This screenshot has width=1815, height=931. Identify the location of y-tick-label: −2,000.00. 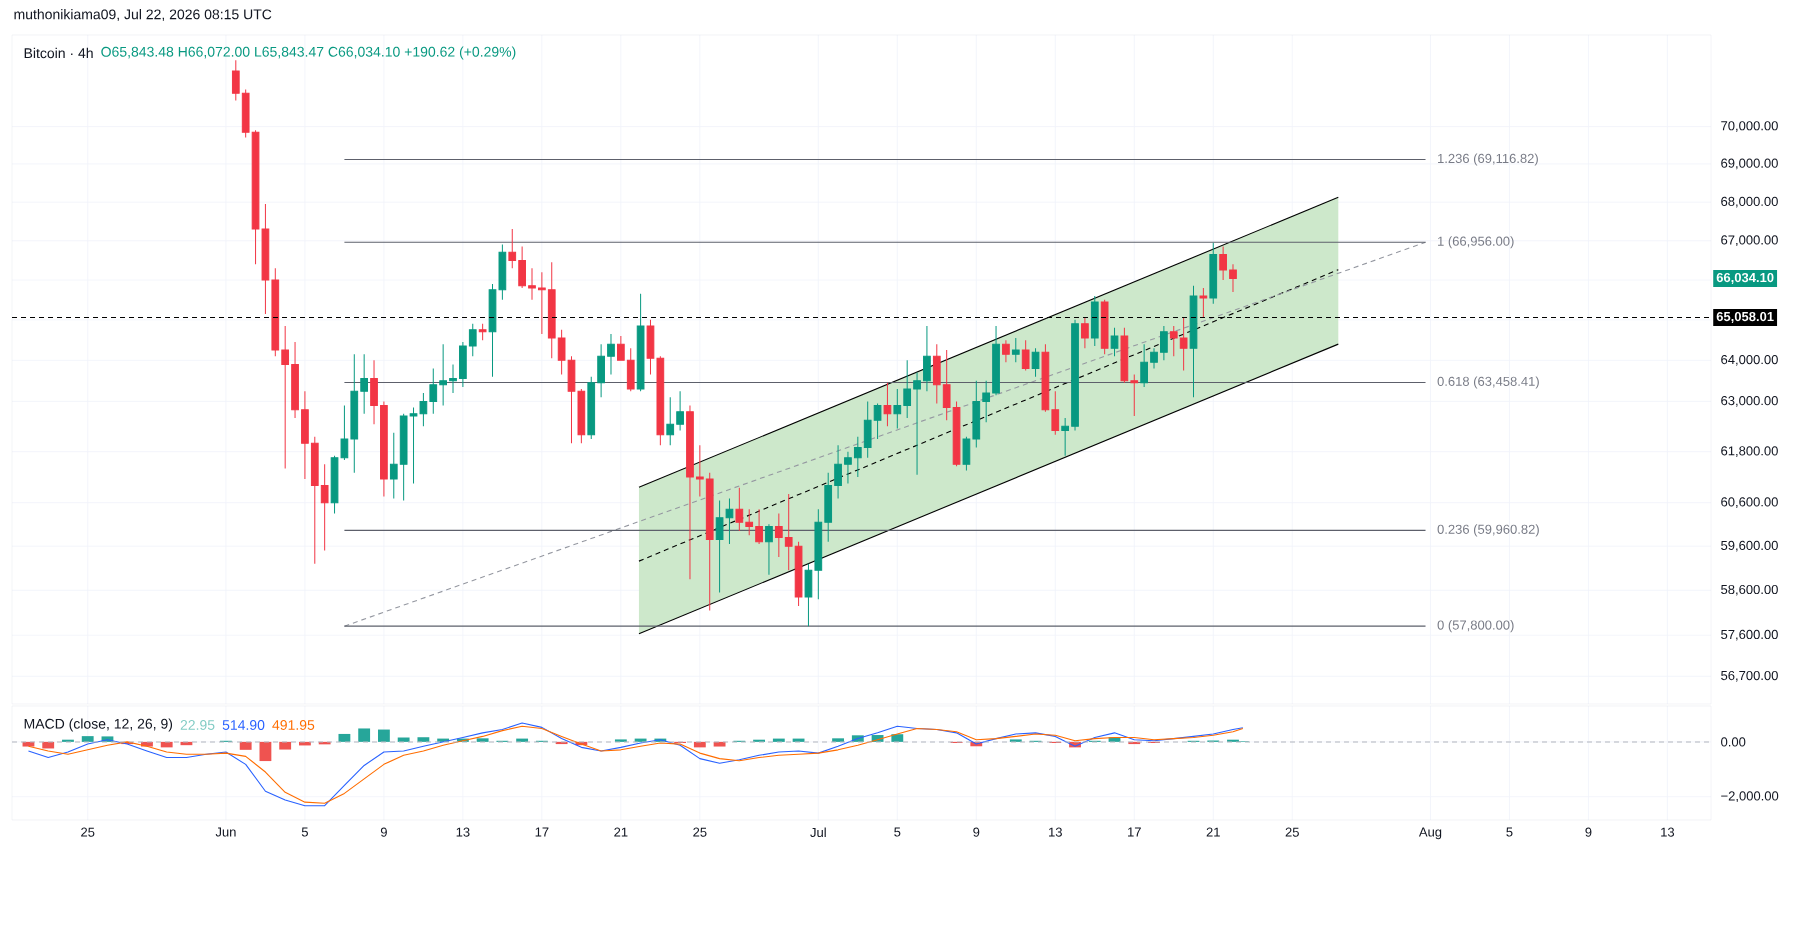
(1750, 797).